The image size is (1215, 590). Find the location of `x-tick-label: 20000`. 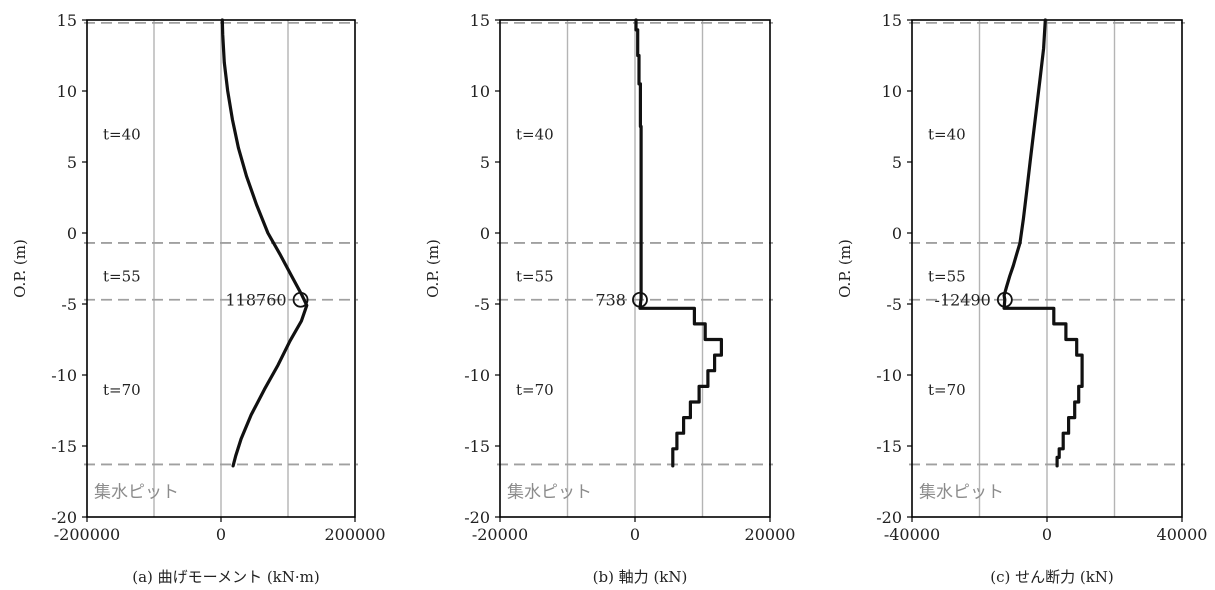

x-tick-label: 20000 is located at coordinates (770, 534).